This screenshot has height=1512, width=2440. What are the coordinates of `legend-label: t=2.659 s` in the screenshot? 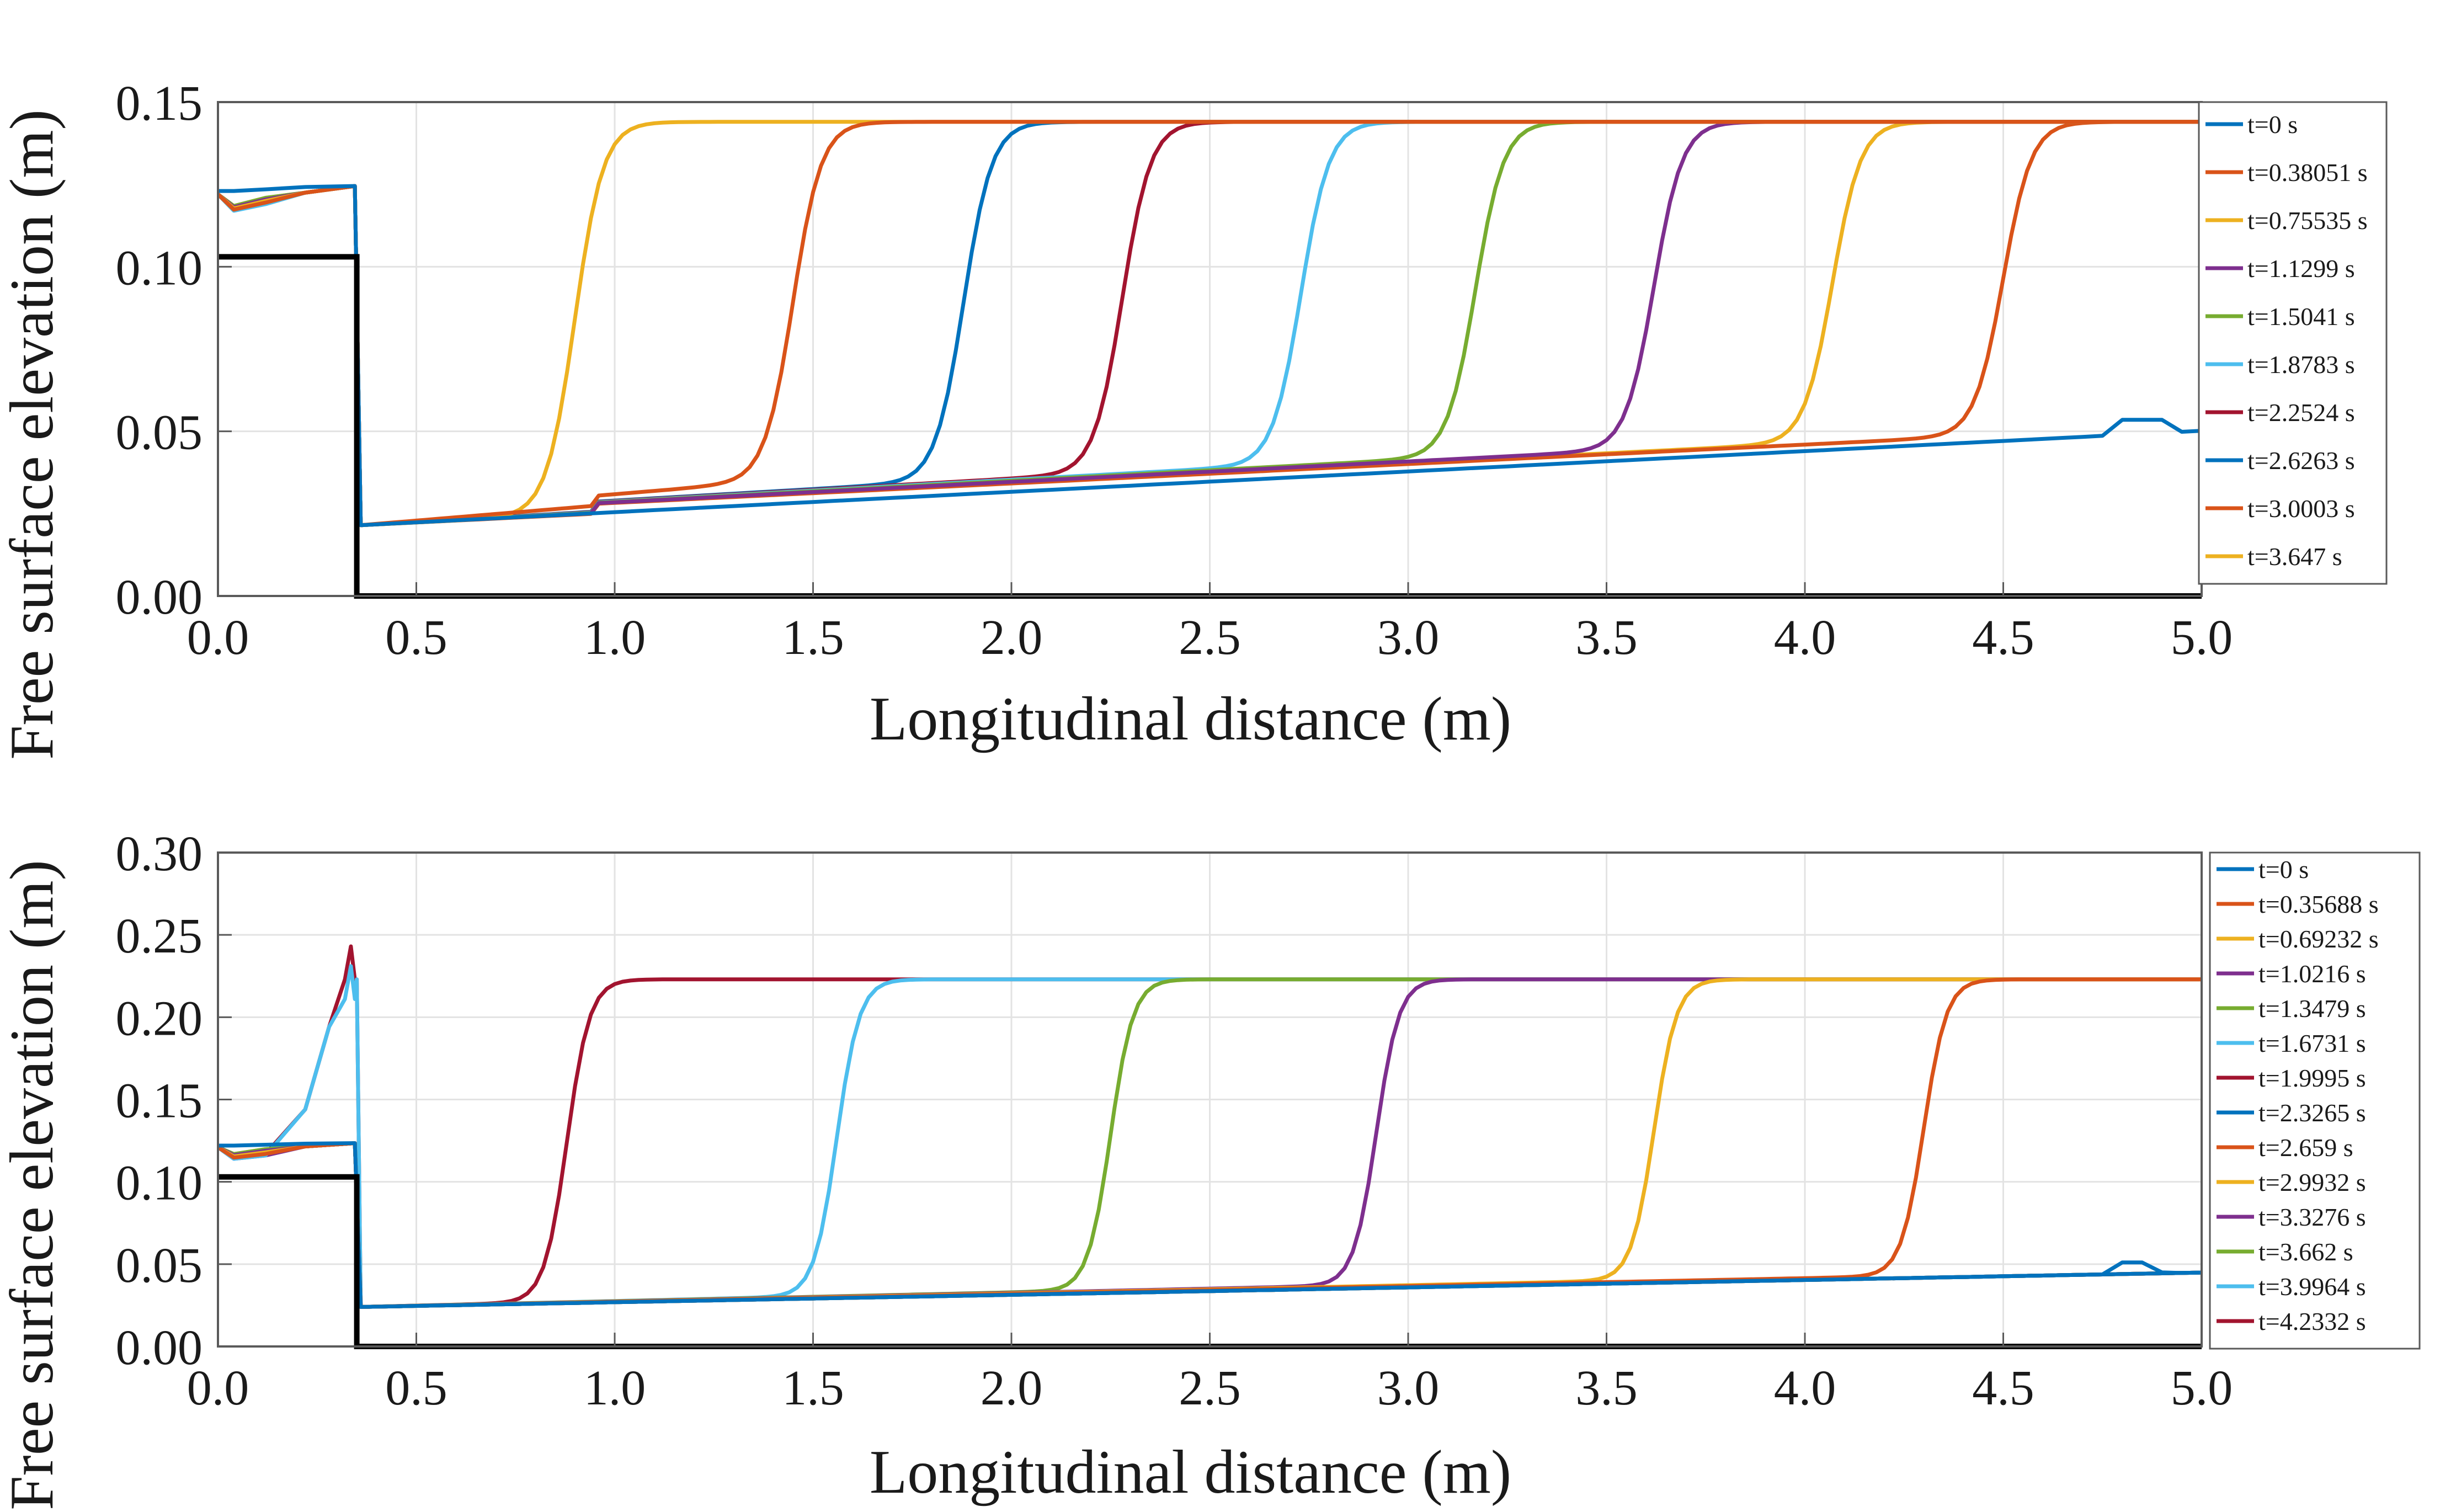 It's located at (2306, 1147).